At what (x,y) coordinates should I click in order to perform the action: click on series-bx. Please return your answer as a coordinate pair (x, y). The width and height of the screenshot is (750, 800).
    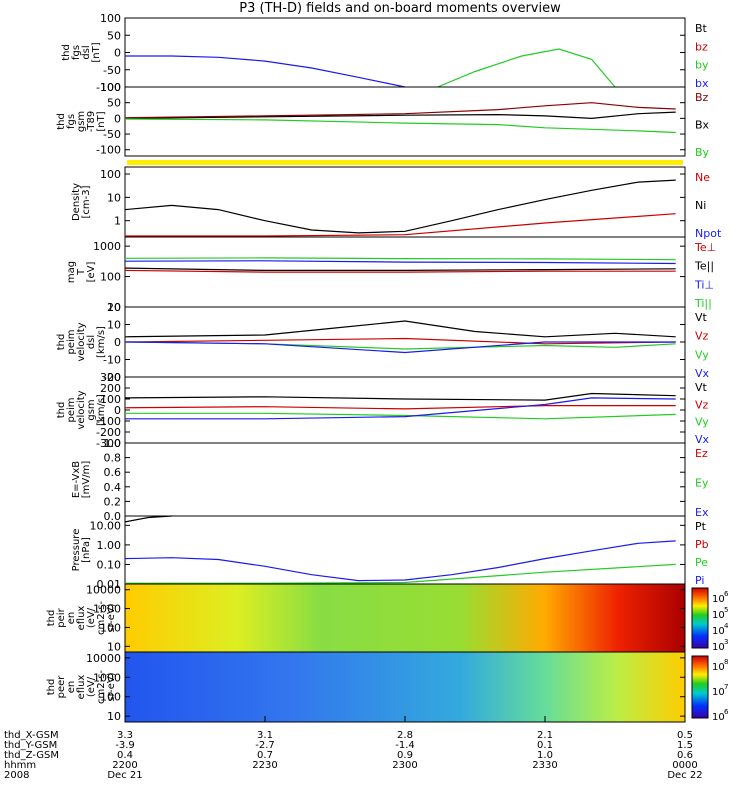
    Looking at the image, I should click on (265, 71).